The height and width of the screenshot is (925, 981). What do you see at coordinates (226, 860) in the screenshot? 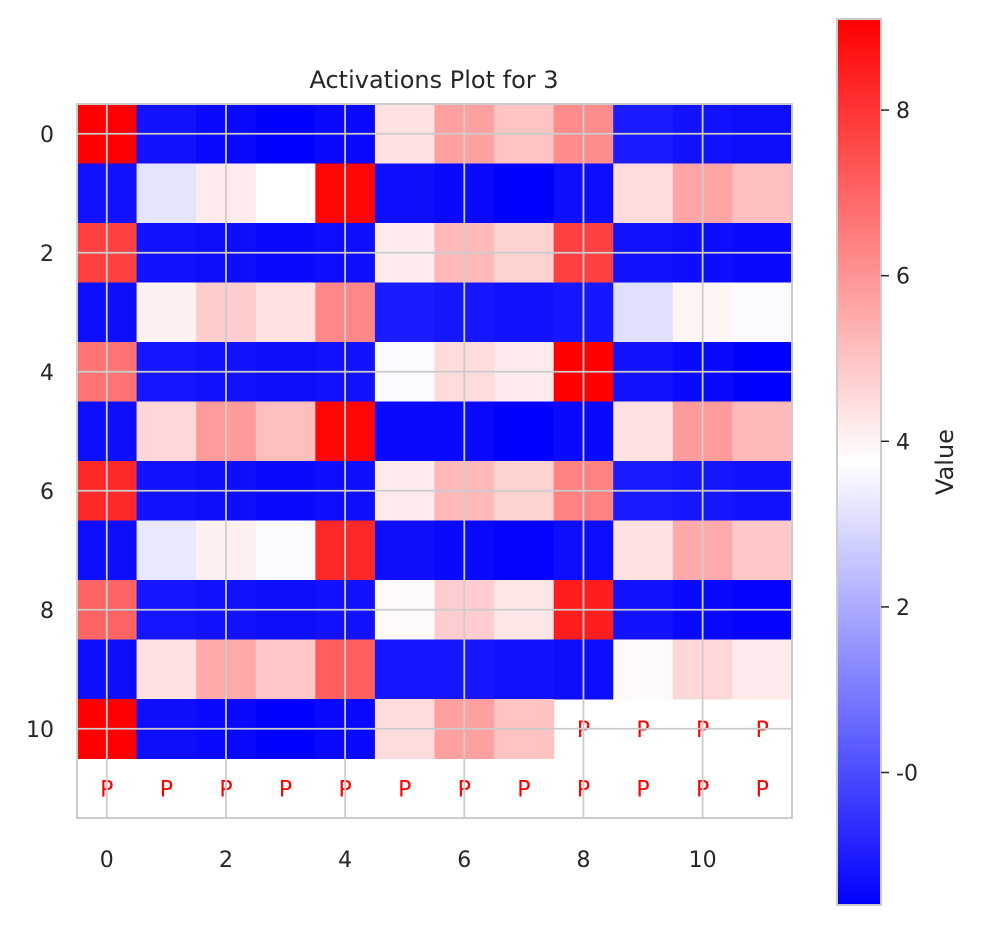
I see `x-tick-label: 2` at bounding box center [226, 860].